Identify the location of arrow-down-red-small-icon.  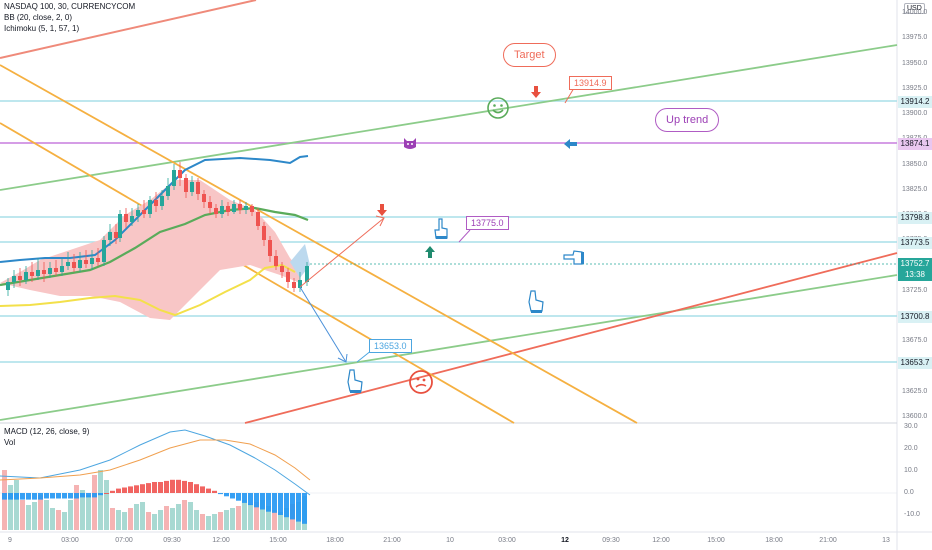
(382, 210).